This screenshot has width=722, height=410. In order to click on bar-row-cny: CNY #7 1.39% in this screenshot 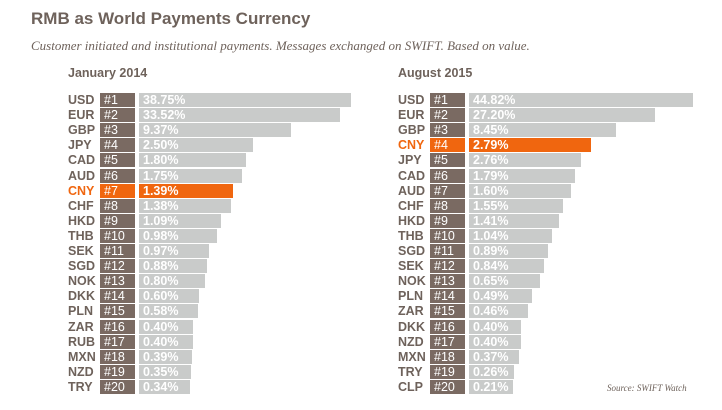, I will do `click(150, 190)`.